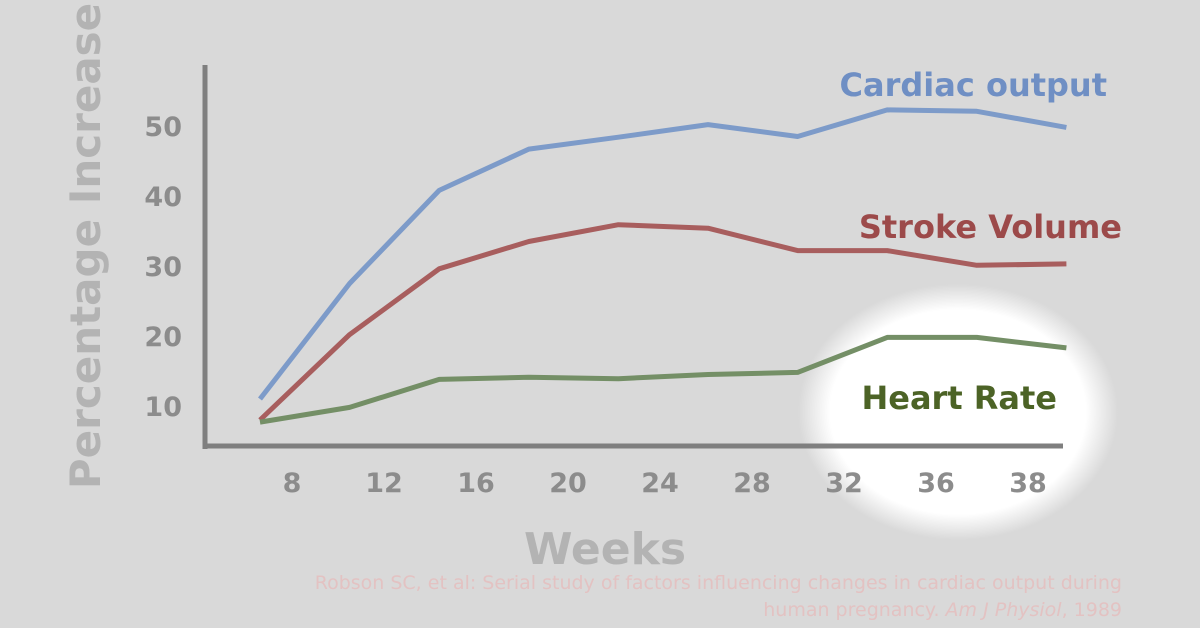 This screenshot has height=628, width=1200. What do you see at coordinates (844, 483) in the screenshot?
I see `x-tick-label: 32` at bounding box center [844, 483].